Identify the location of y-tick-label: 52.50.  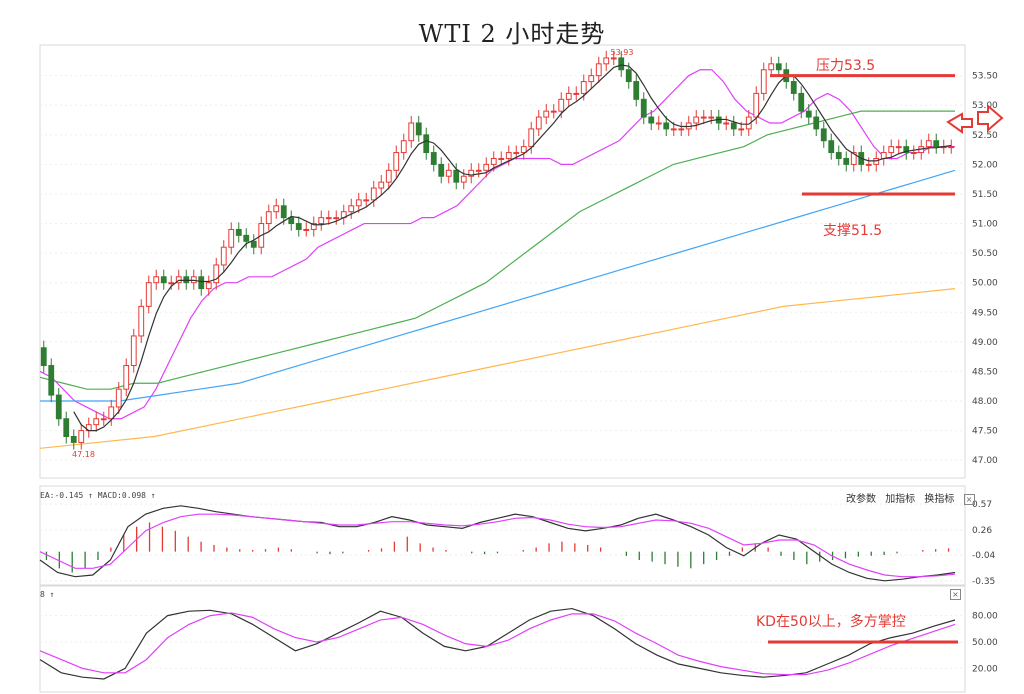
(985, 136).